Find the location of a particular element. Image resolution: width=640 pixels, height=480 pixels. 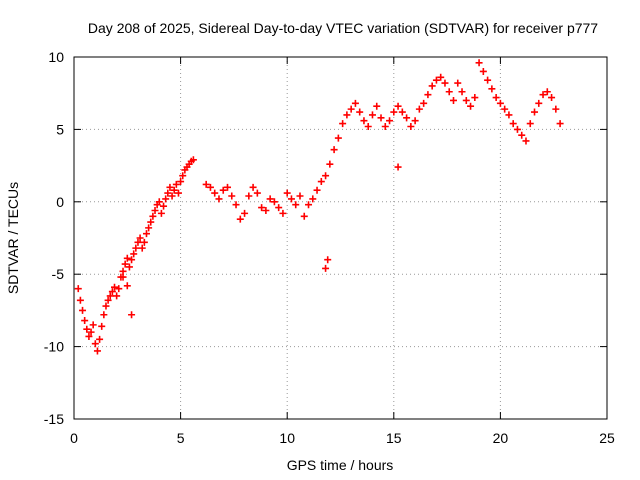

y-tick-label: 5 is located at coordinates (60, 129).